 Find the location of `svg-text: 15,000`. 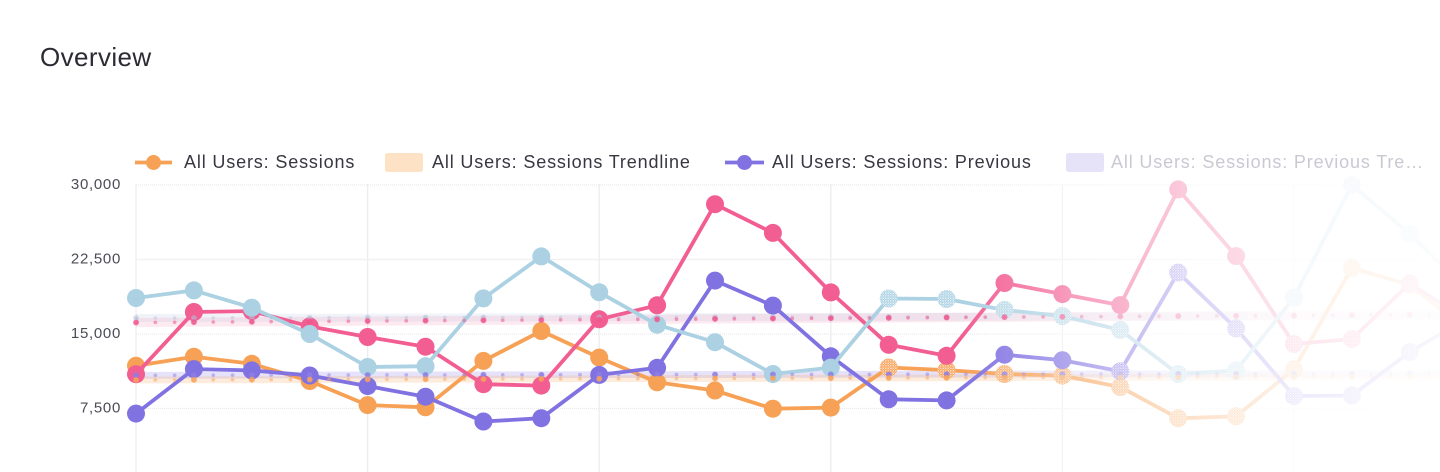

svg-text: 15,000 is located at coordinates (96, 333).